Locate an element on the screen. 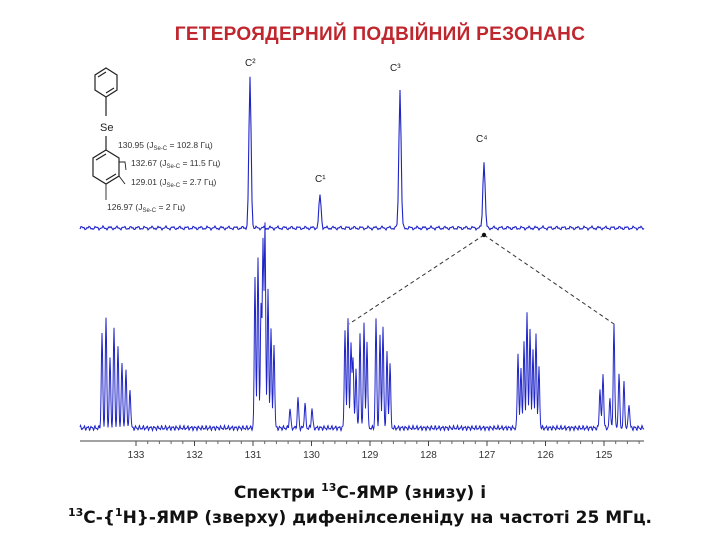 The image size is (720, 540). assignment-4: 126.97 (JSe-C = 2 Гц) is located at coordinates (146, 208).